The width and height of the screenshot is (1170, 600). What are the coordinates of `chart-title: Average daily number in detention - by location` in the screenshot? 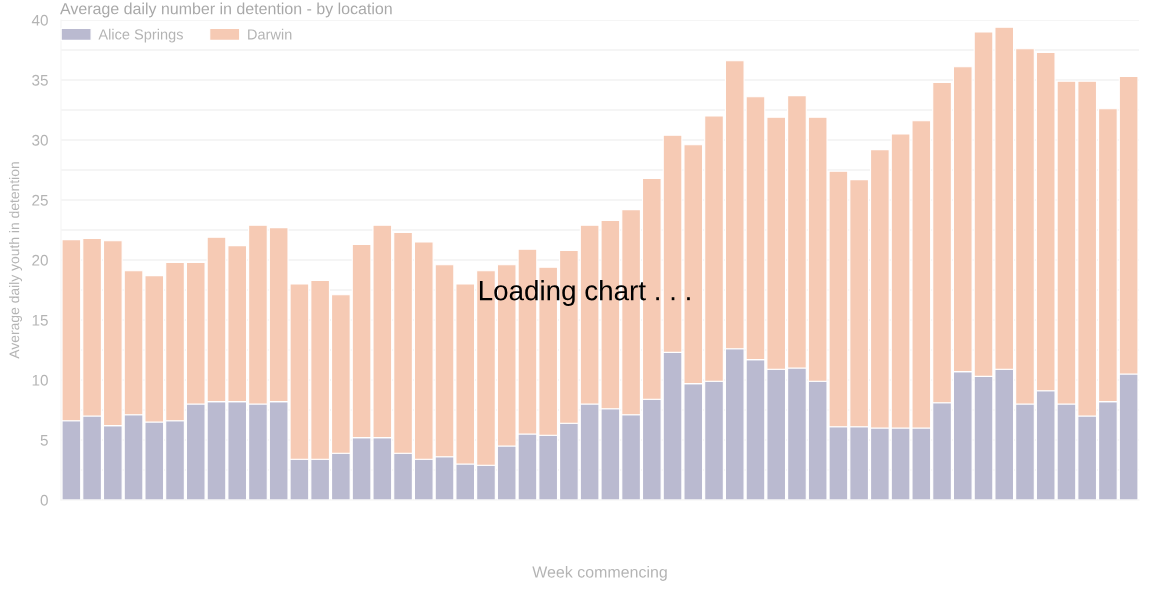 It's located at (226, 10).